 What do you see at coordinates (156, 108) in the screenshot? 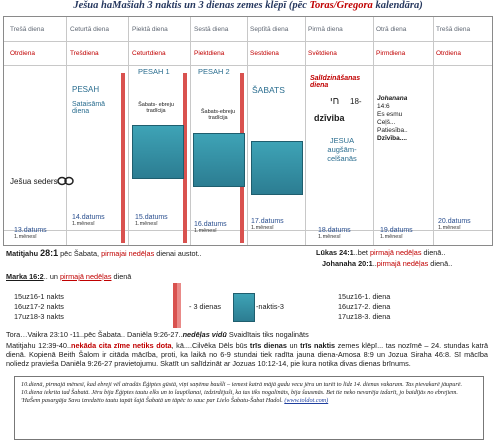
I see `sabats-ebreju-note: Šabats- ebreju tradīcija` at bounding box center [156, 108].